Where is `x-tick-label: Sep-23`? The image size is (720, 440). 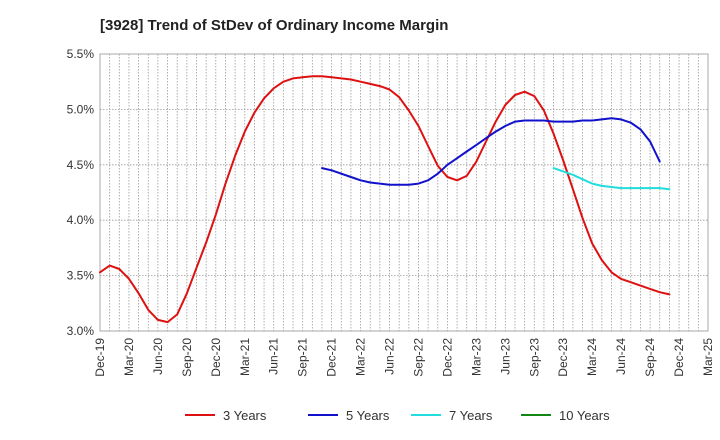 x-tick-label: Sep-23 is located at coordinates (534, 357).